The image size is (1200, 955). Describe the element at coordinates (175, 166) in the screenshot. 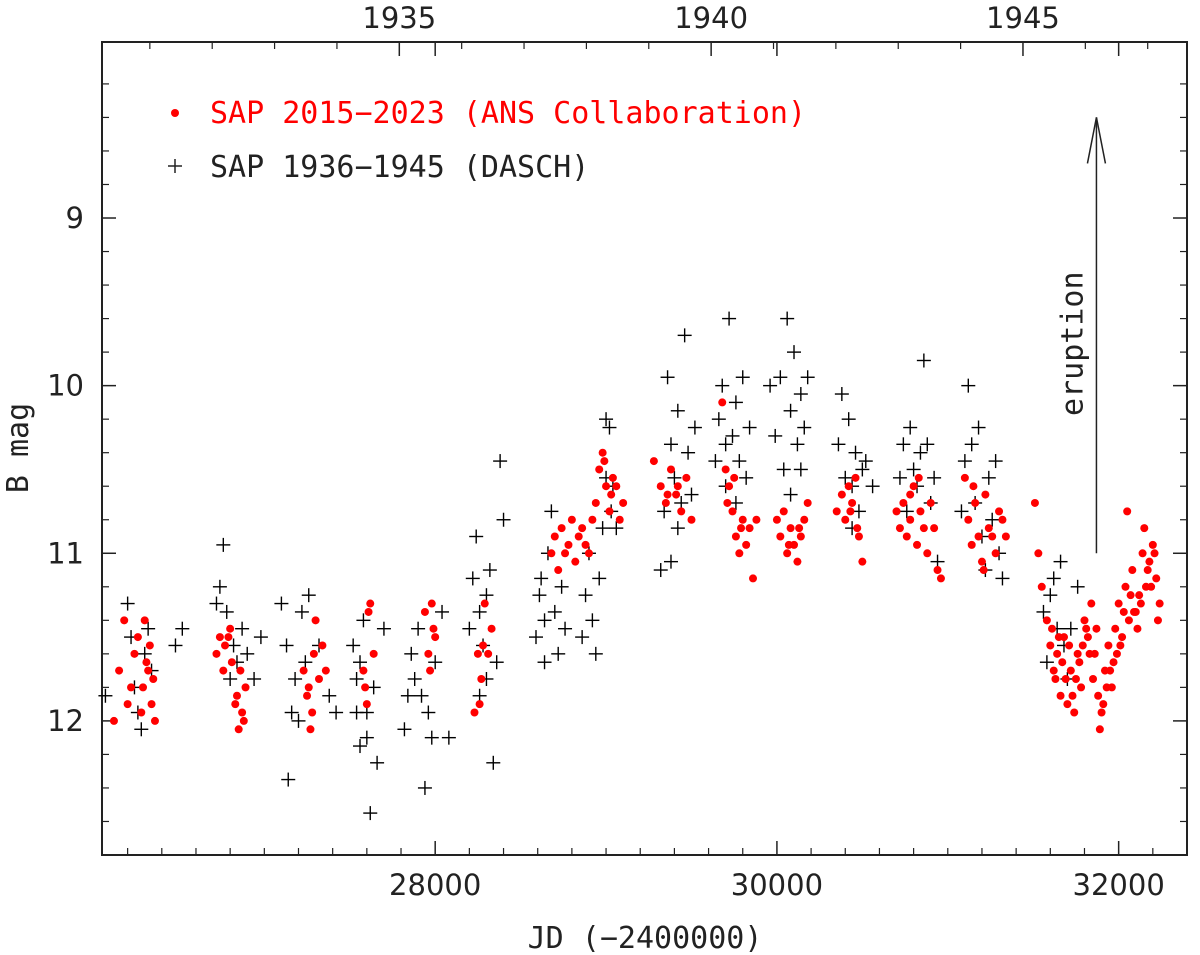

I see `legend-marker-dasch` at that location.